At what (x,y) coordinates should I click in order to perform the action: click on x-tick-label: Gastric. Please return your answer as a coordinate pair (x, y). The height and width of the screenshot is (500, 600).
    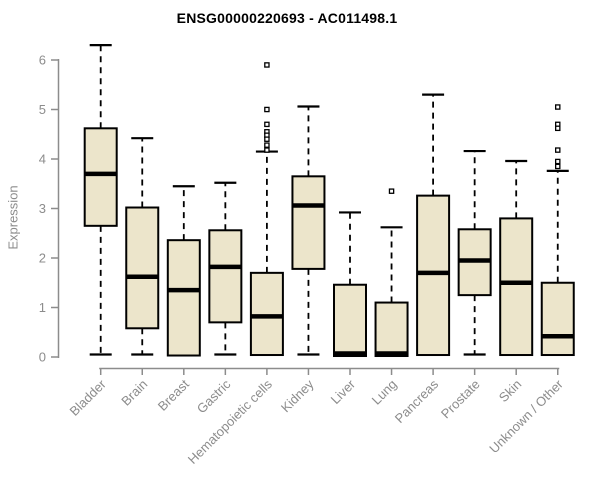
    Looking at the image, I should click on (214, 396).